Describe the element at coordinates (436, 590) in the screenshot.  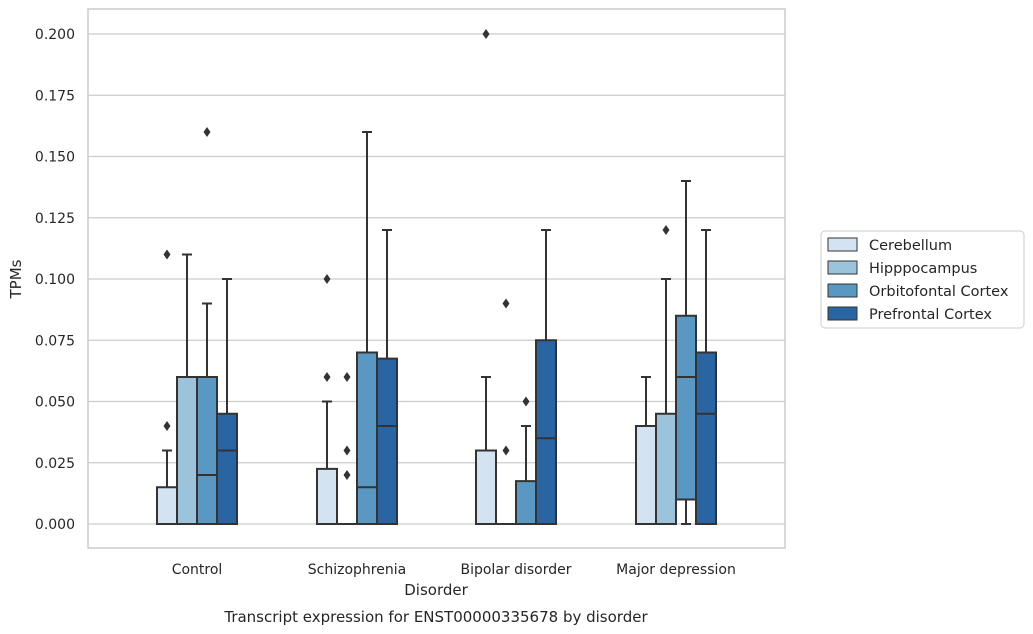
I see `x-axis-label: Disorder` at that location.